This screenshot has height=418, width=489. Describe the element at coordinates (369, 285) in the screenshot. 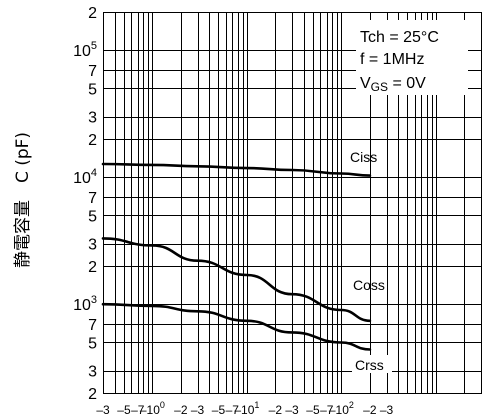

I see `series-label-coss: Coss` at that location.